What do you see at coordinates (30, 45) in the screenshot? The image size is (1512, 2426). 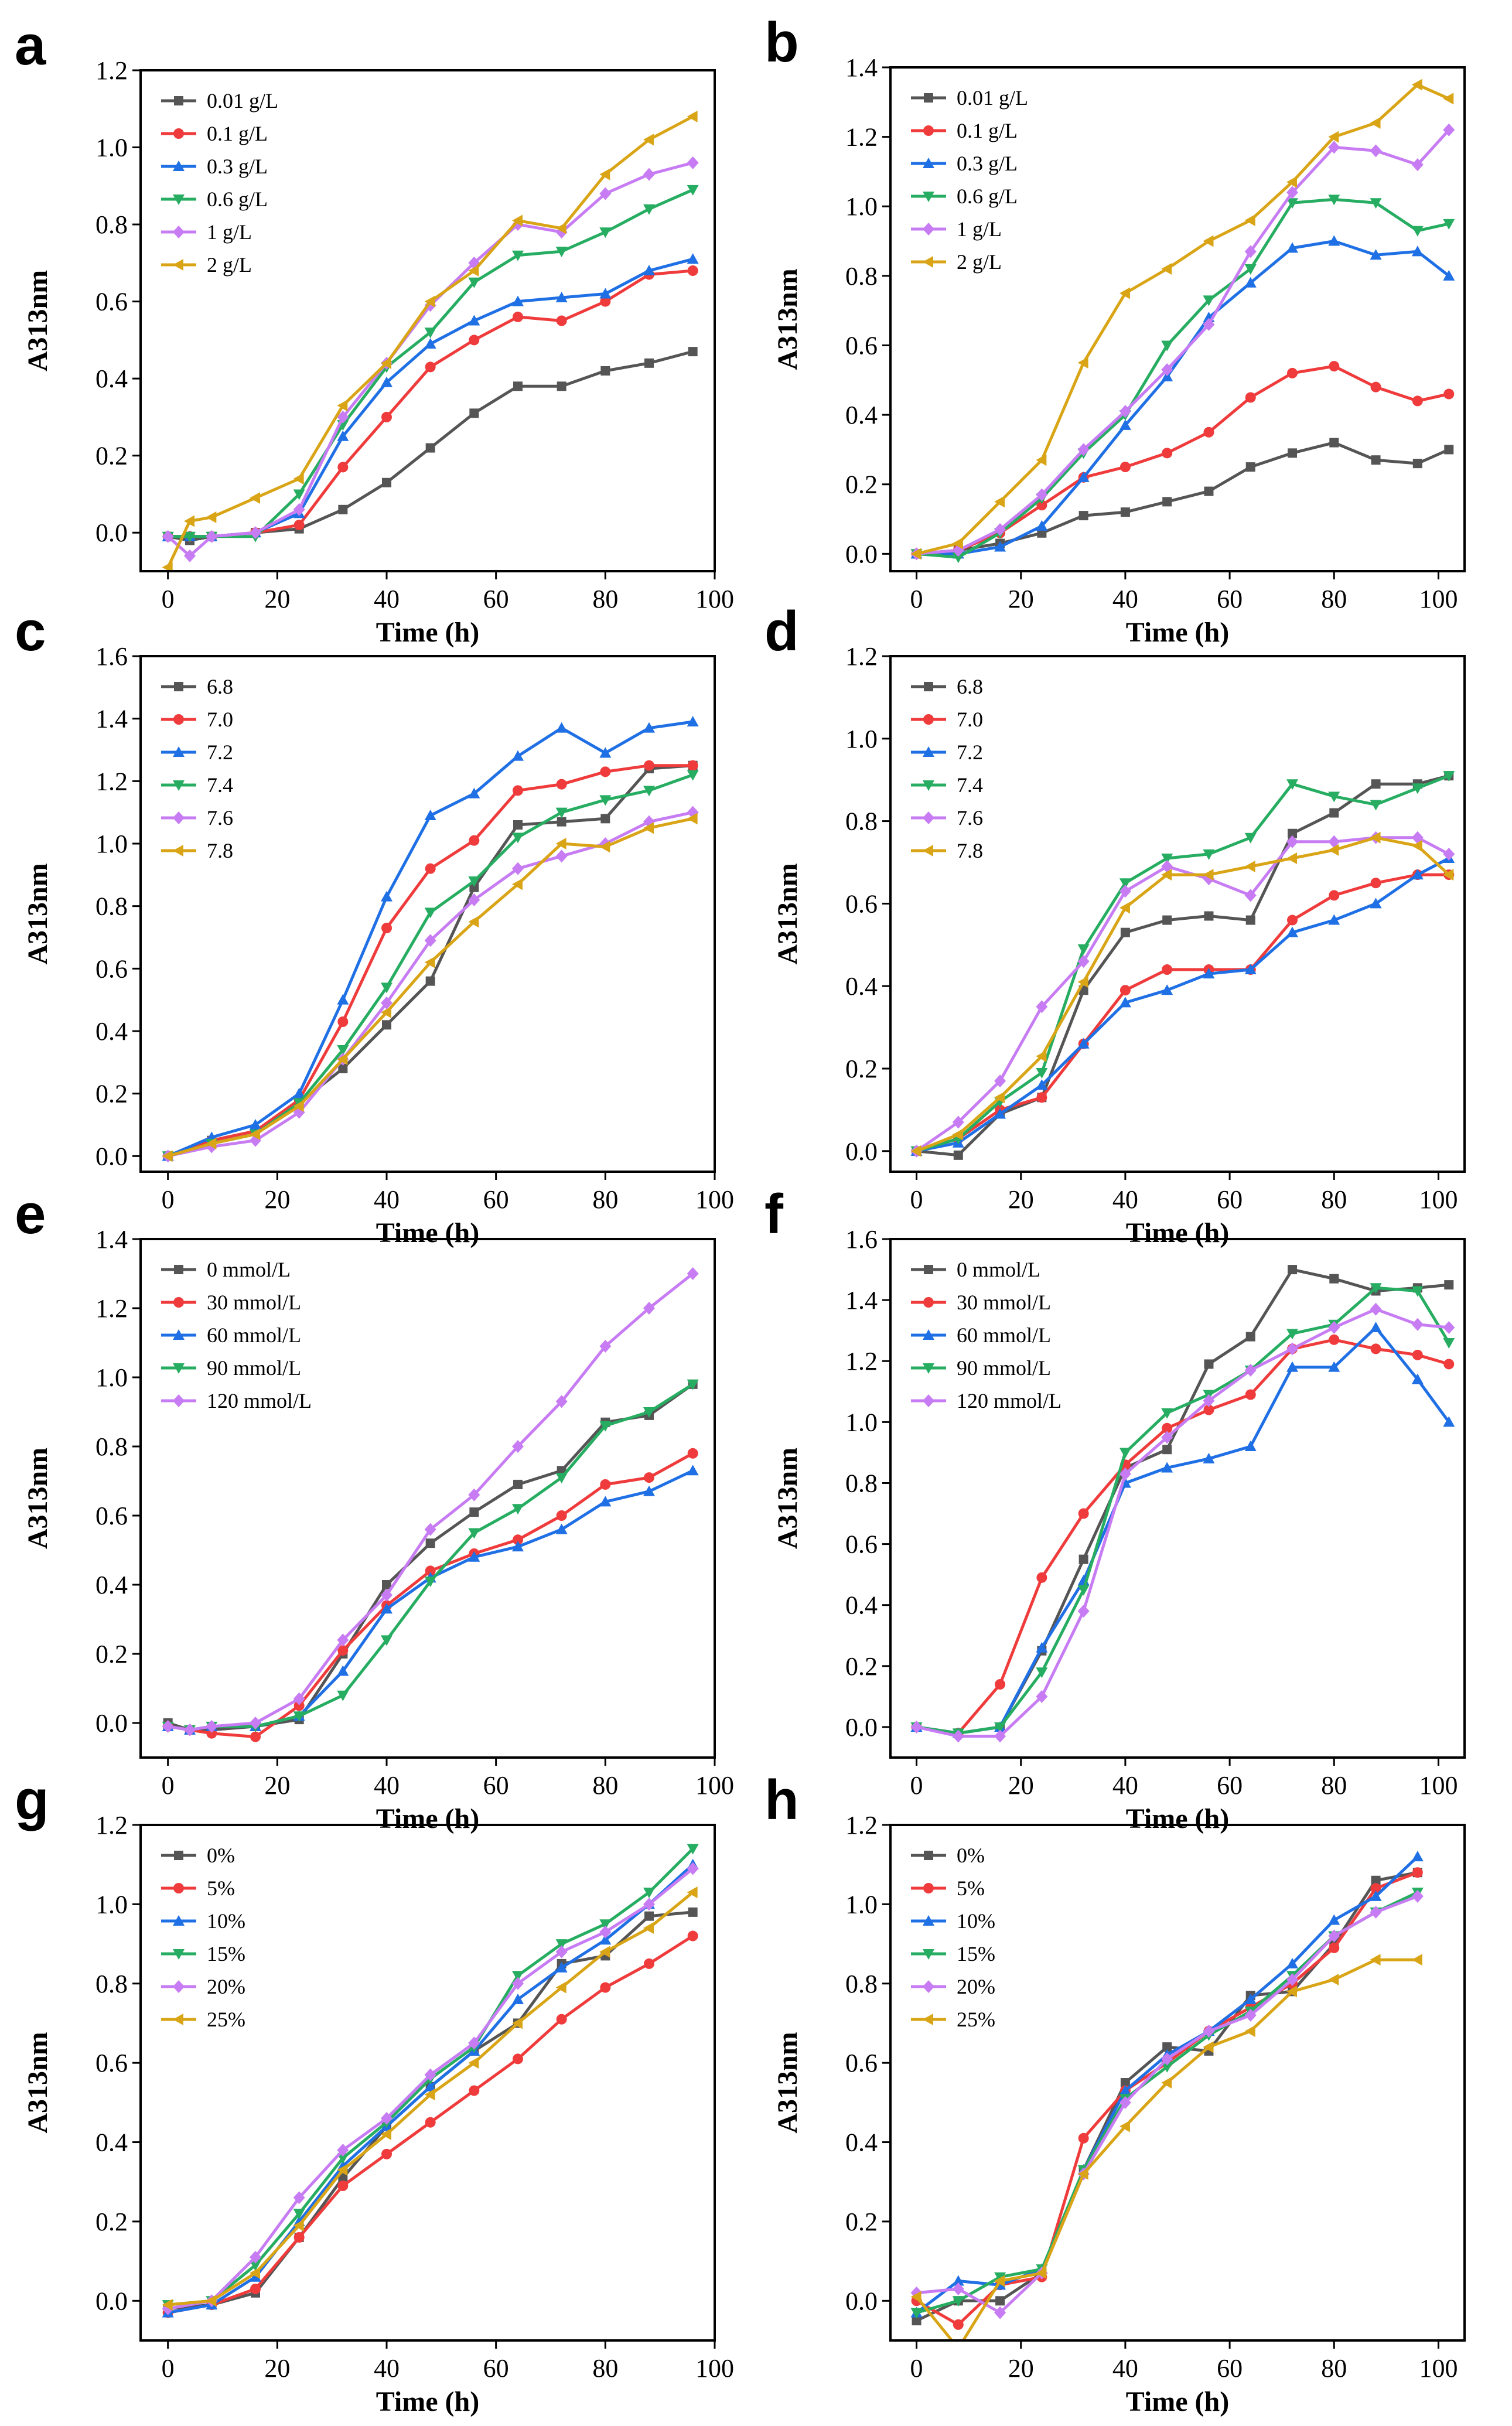 I see `panel-letter-a: a` at bounding box center [30, 45].